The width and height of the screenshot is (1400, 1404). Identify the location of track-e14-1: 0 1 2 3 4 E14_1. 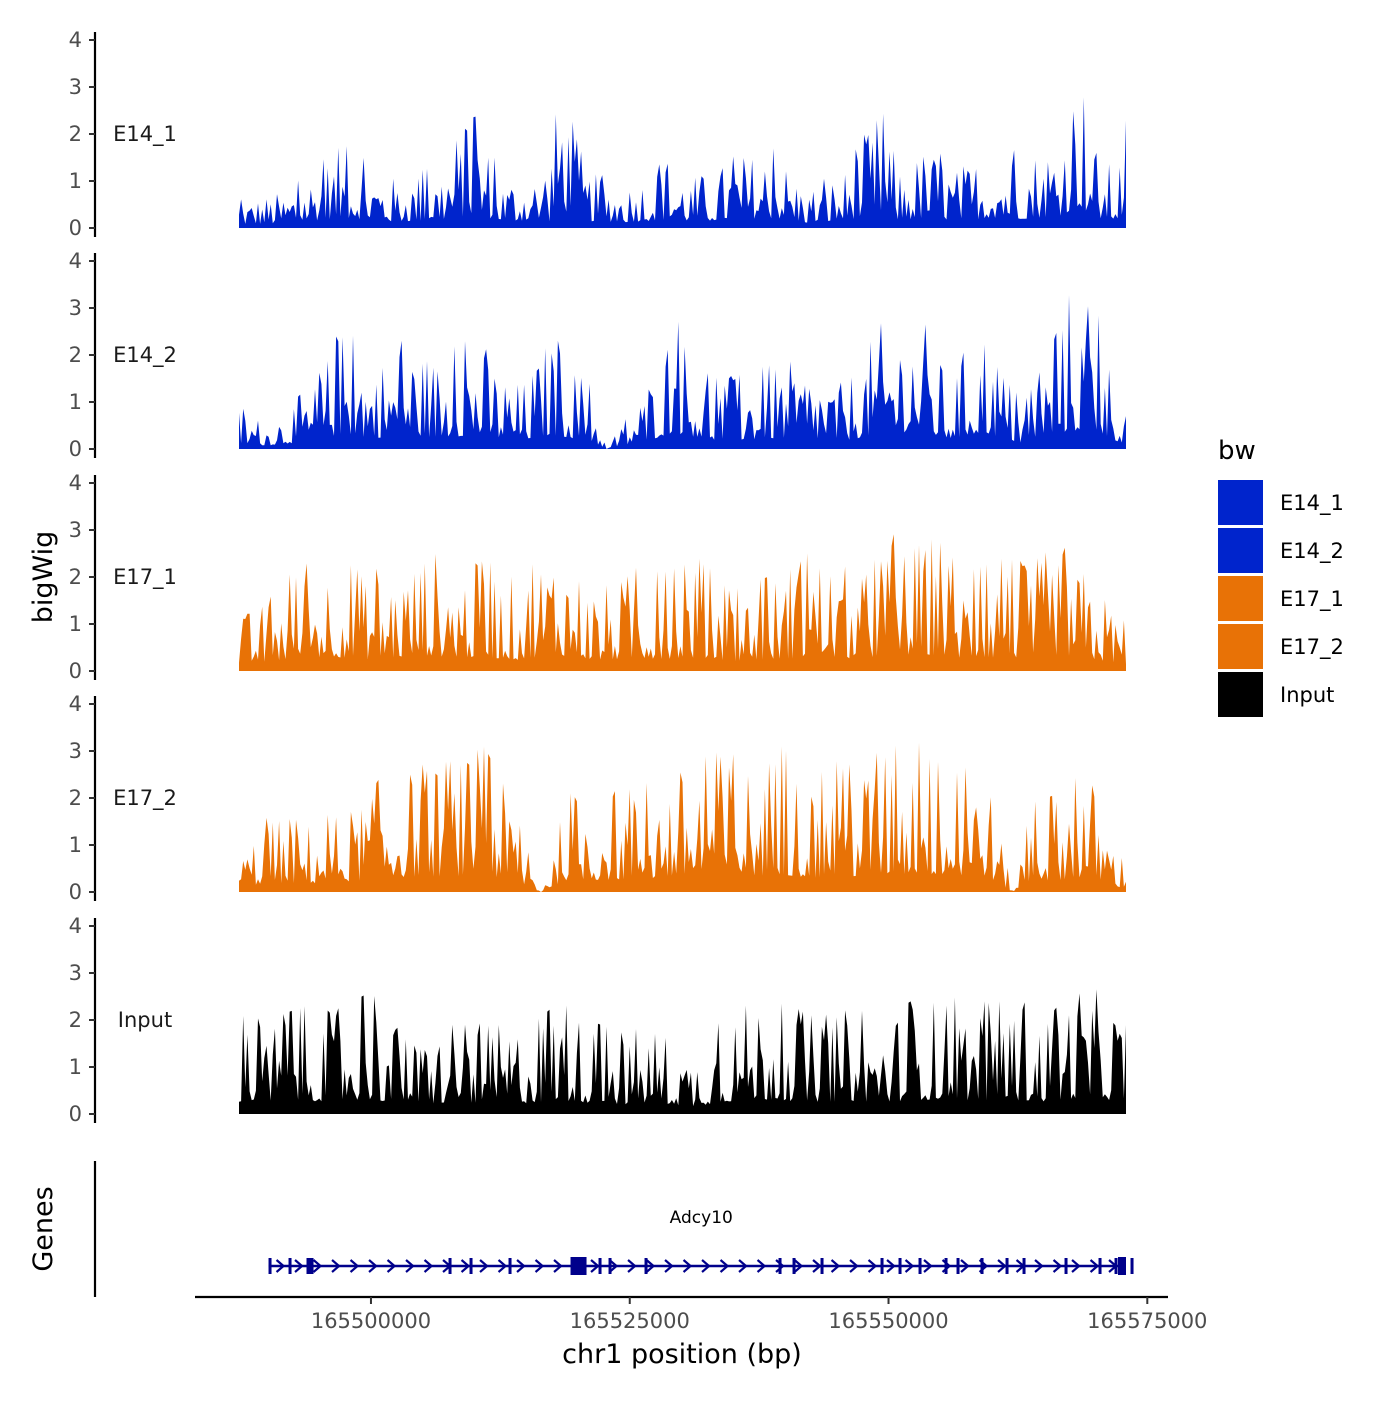
(597, 134).